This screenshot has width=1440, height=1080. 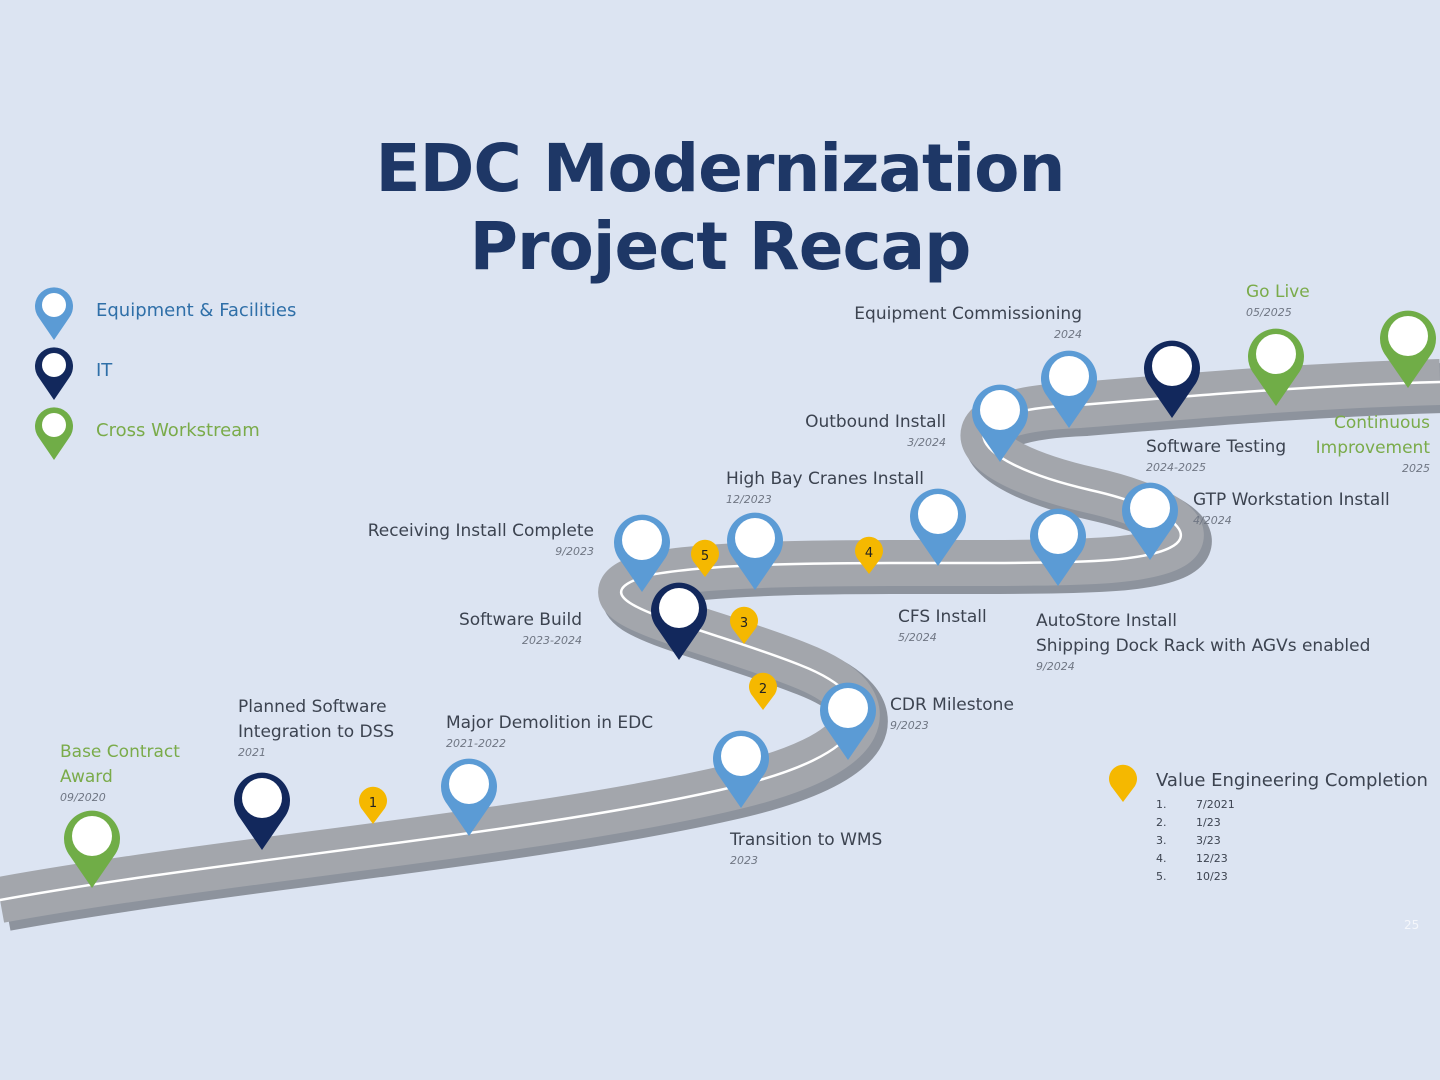 I want to click on milestone-name: Transition to WMS, so click(x=806, y=840).